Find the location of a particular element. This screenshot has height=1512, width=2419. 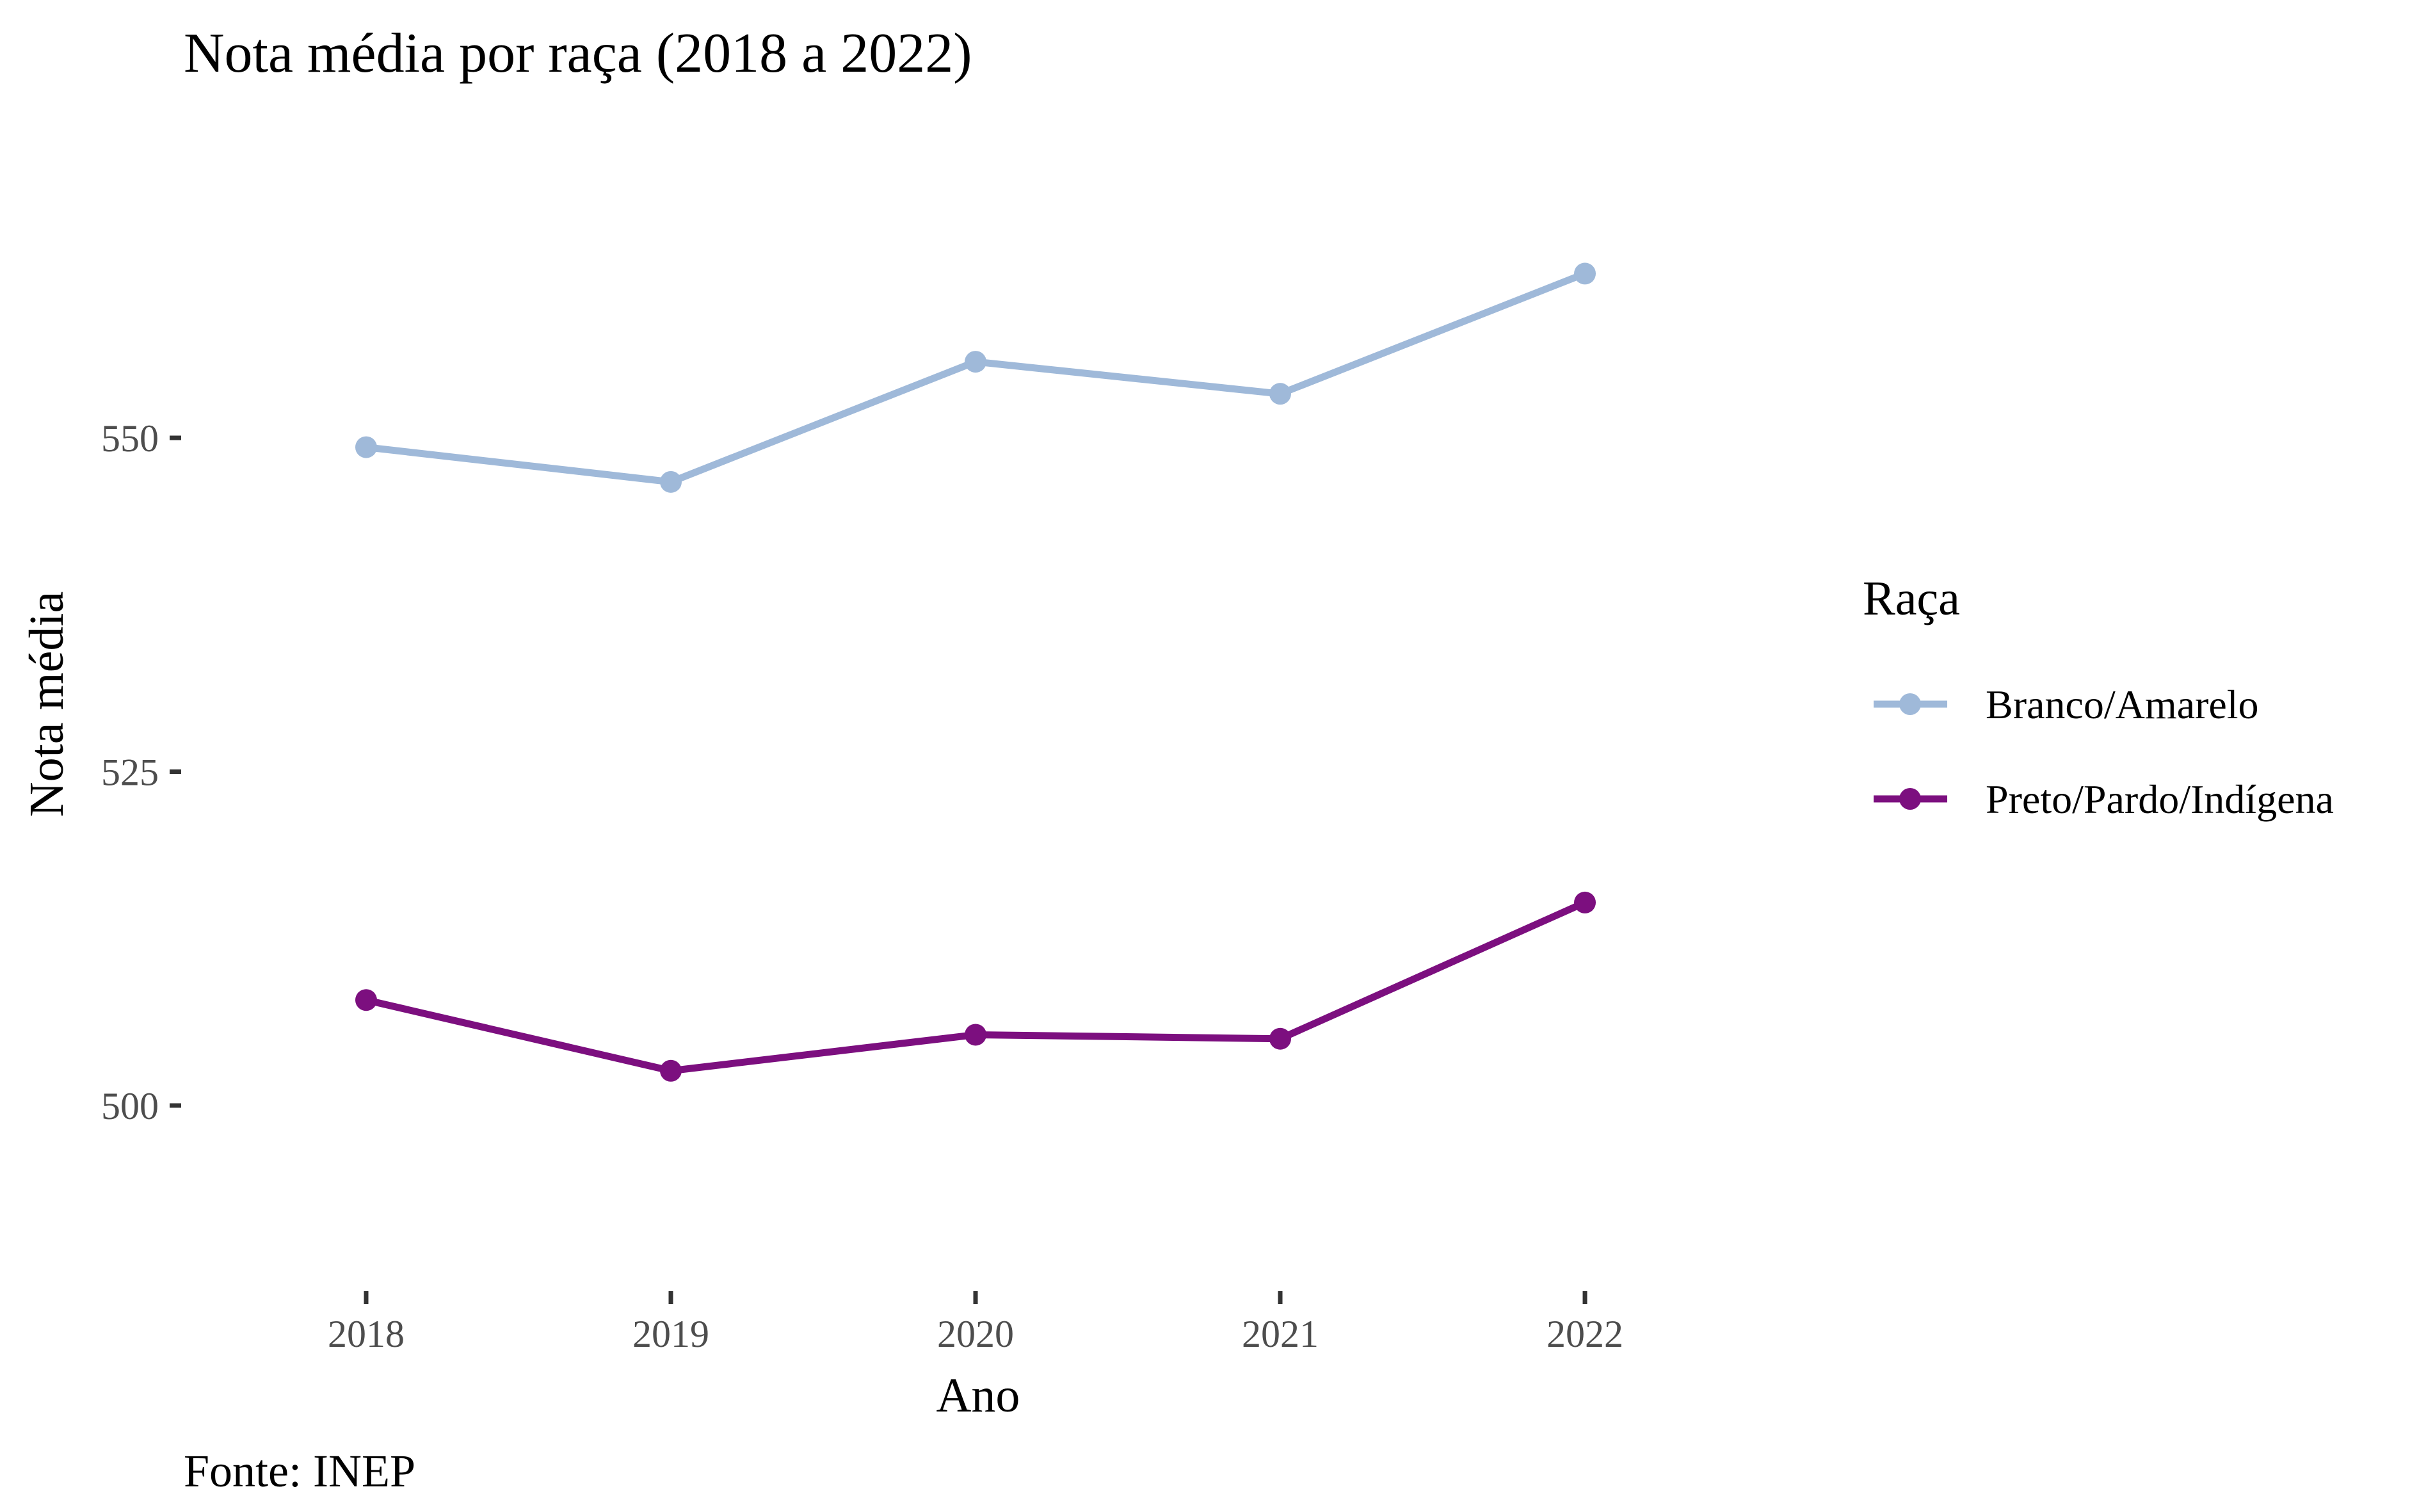

legend: Raça Branco/Amarelo Preto/Pardo/Indígena is located at coordinates (2098, 697).